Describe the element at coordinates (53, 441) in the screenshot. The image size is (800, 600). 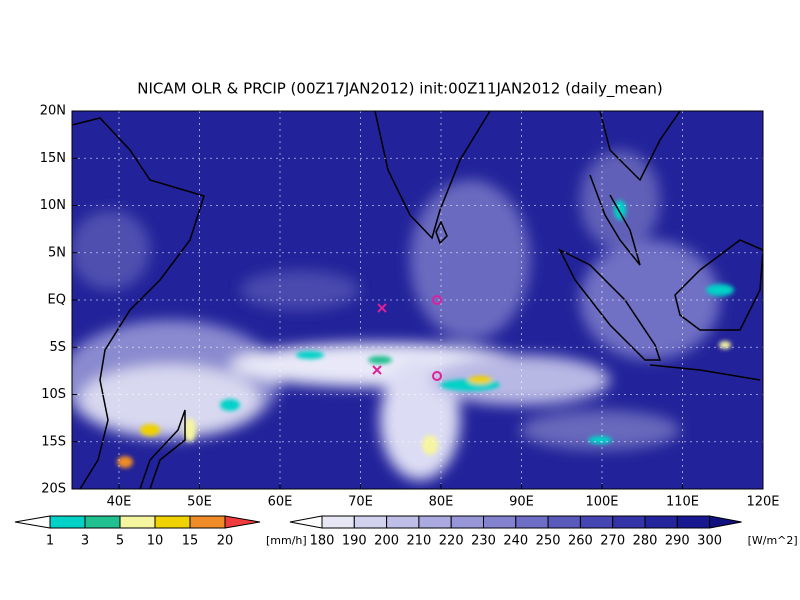
I see `lat-label: 15S` at that location.